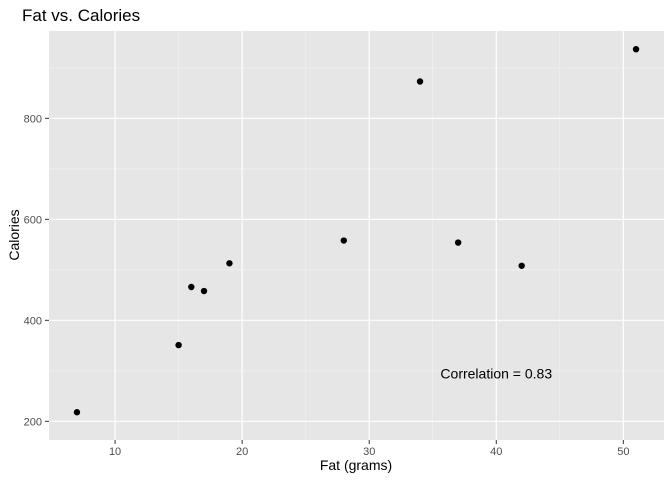 Image resolution: width=672 pixels, height=485 pixels. I want to click on y-tick-label: 400, so click(33, 321).